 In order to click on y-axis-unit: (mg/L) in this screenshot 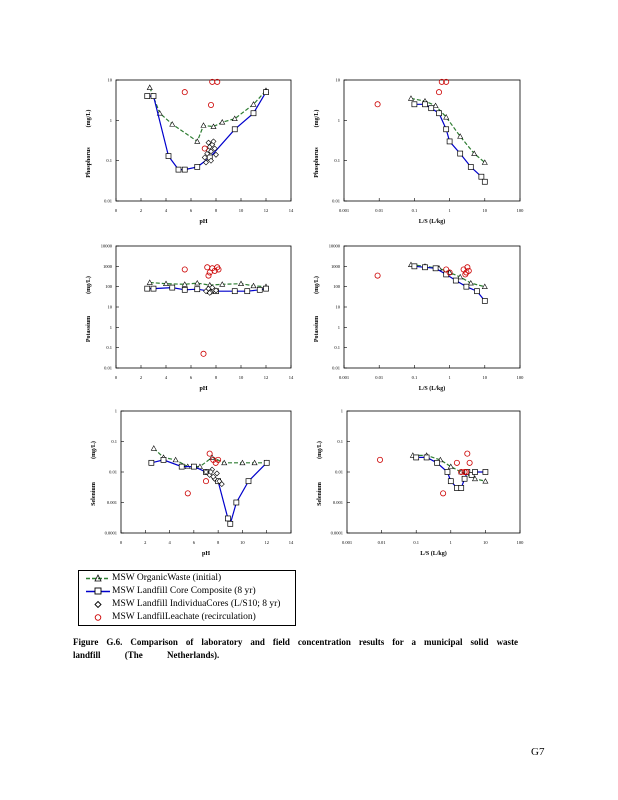, I will do `click(88, 285)`.